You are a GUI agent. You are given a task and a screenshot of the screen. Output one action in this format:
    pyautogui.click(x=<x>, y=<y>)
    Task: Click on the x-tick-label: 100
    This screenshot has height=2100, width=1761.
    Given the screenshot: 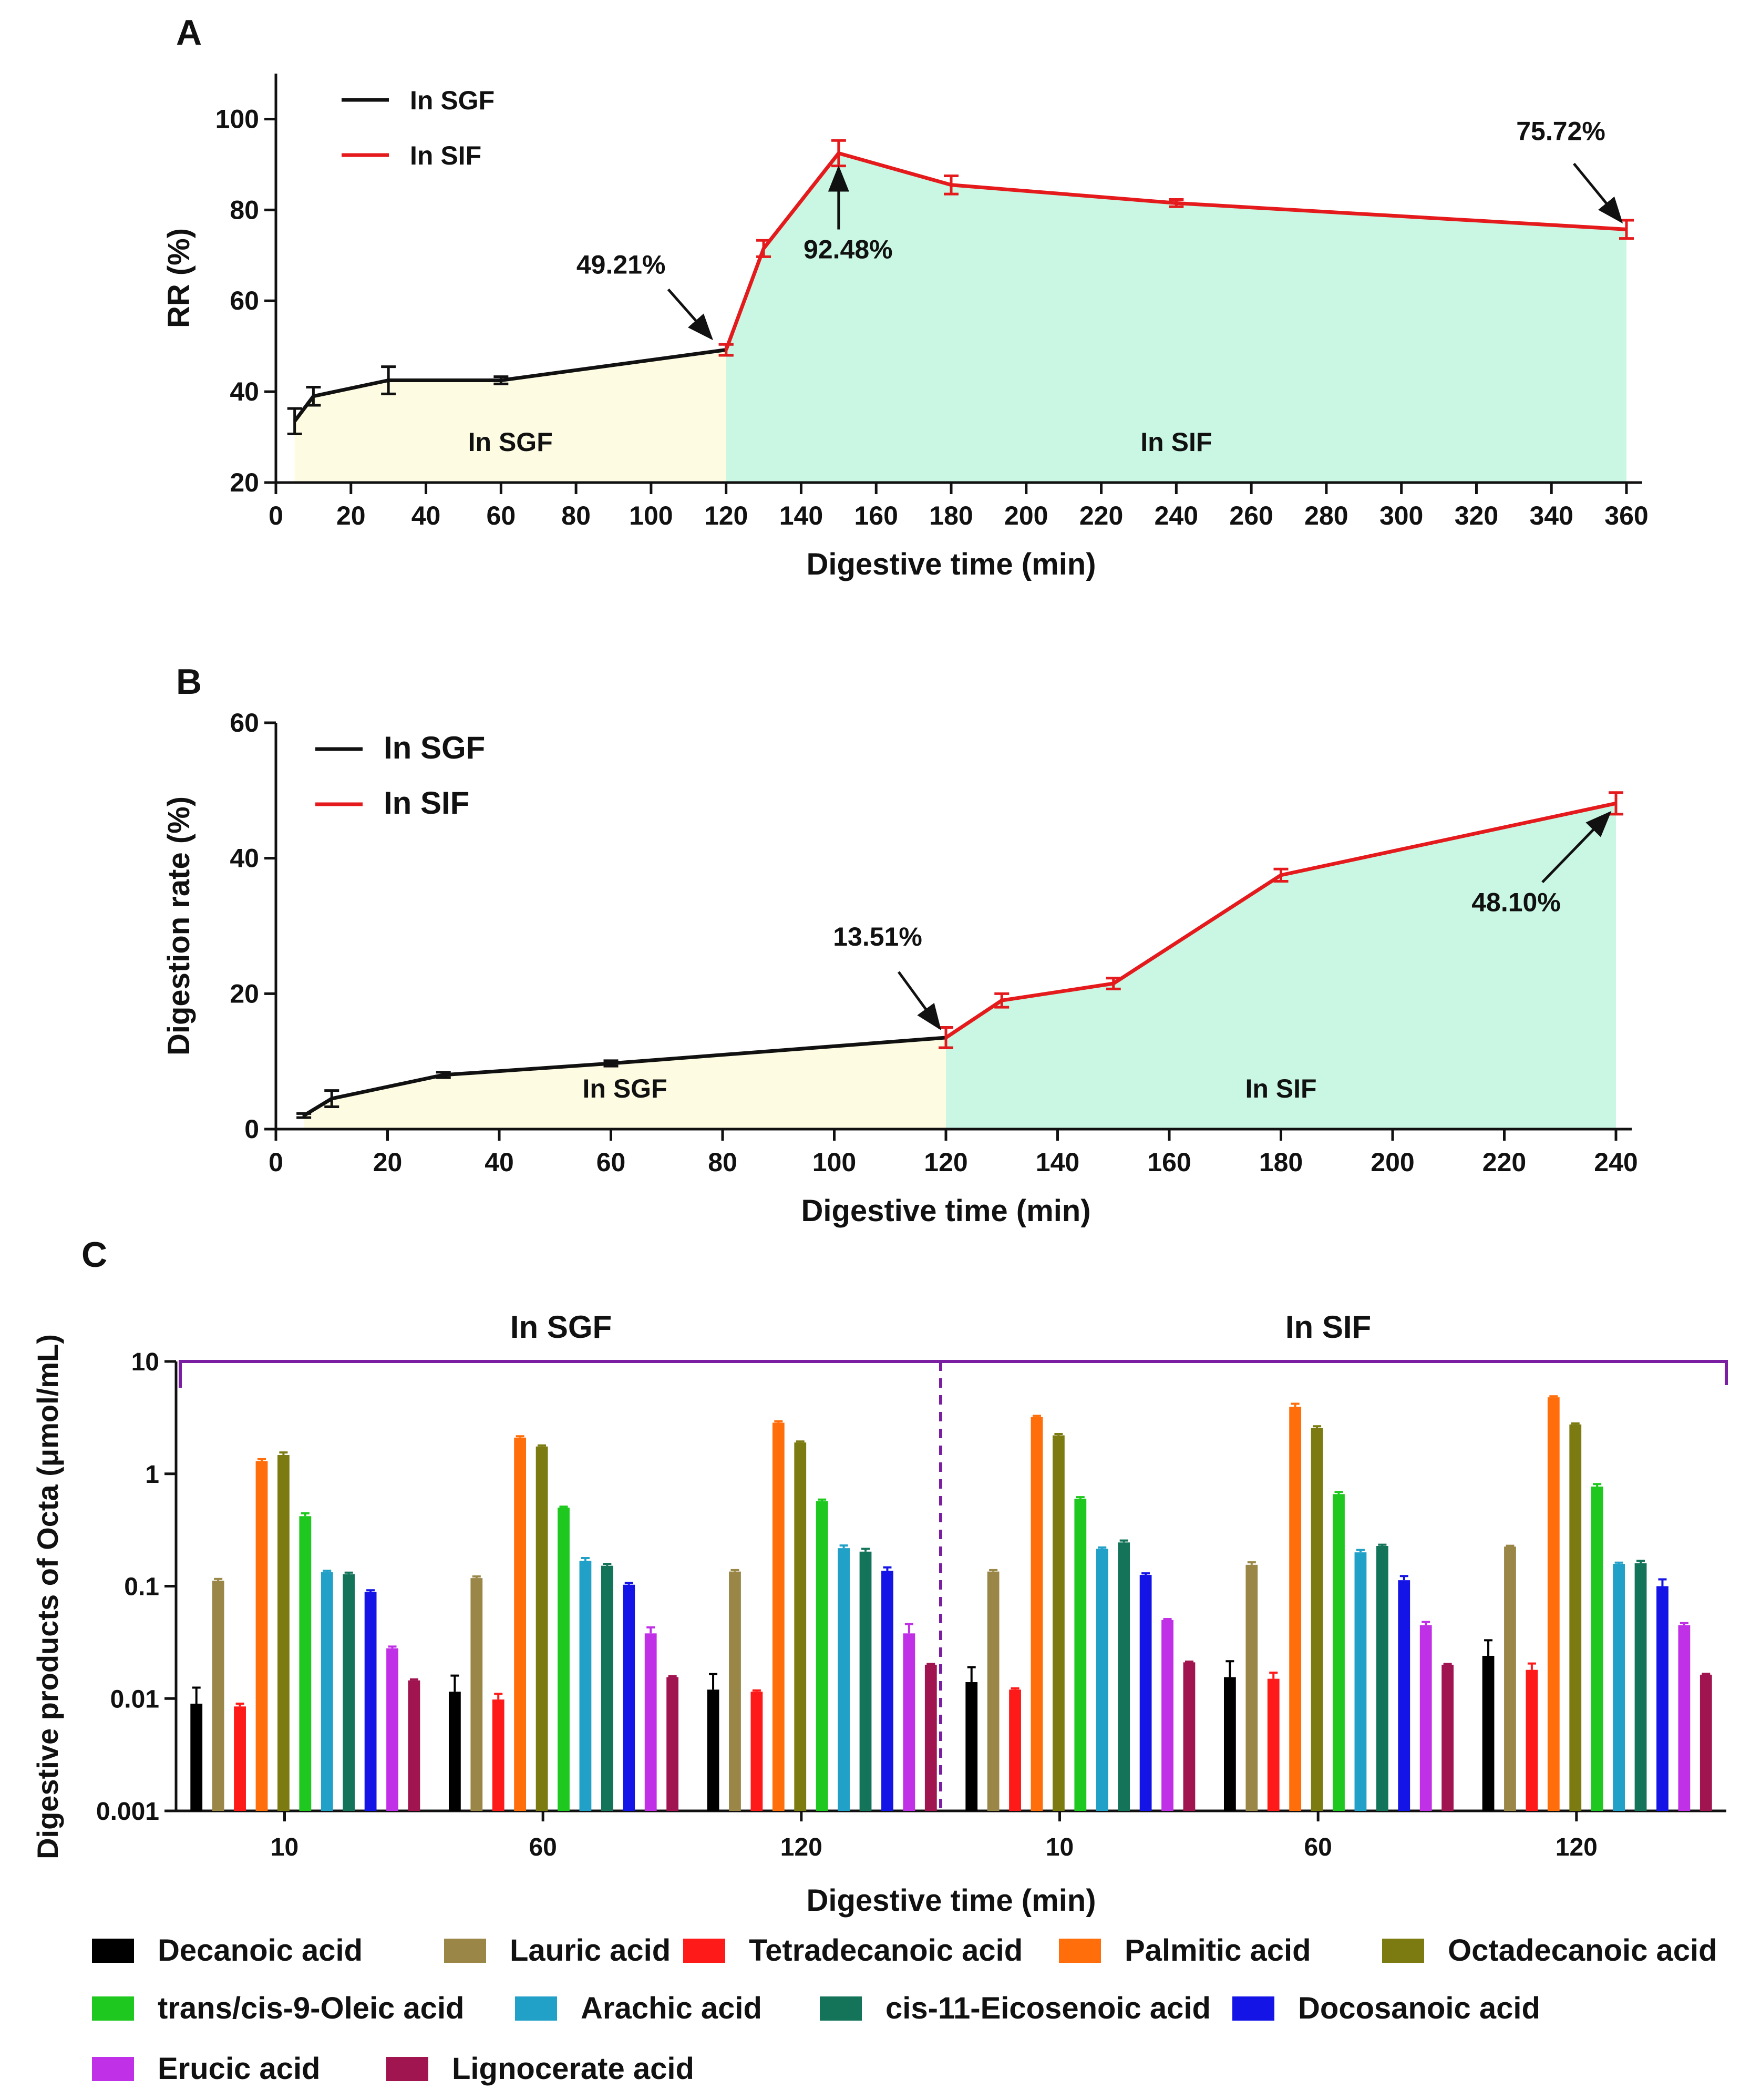 What is the action you would take?
    pyautogui.click(x=651, y=515)
    